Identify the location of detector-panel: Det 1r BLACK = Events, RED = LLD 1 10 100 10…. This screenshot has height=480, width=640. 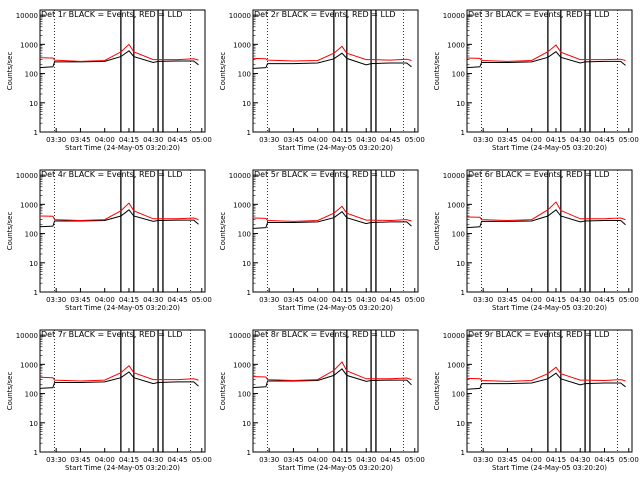
(109, 80).